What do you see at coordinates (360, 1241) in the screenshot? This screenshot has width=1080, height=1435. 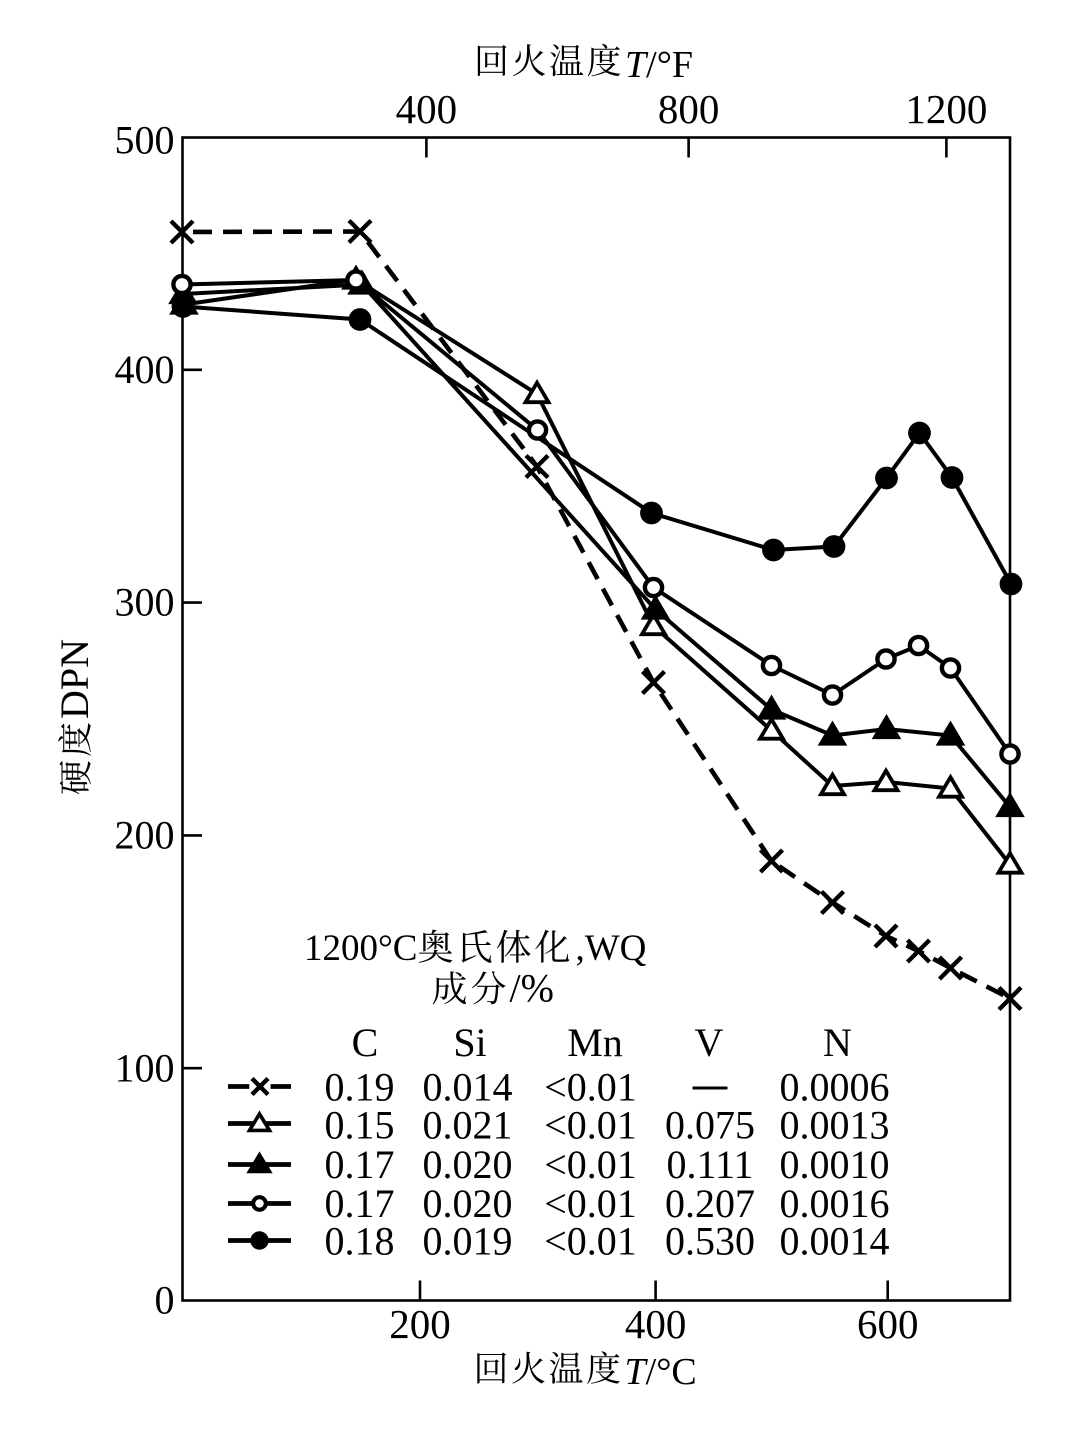 I see `svg-text: 0.18` at bounding box center [360, 1241].